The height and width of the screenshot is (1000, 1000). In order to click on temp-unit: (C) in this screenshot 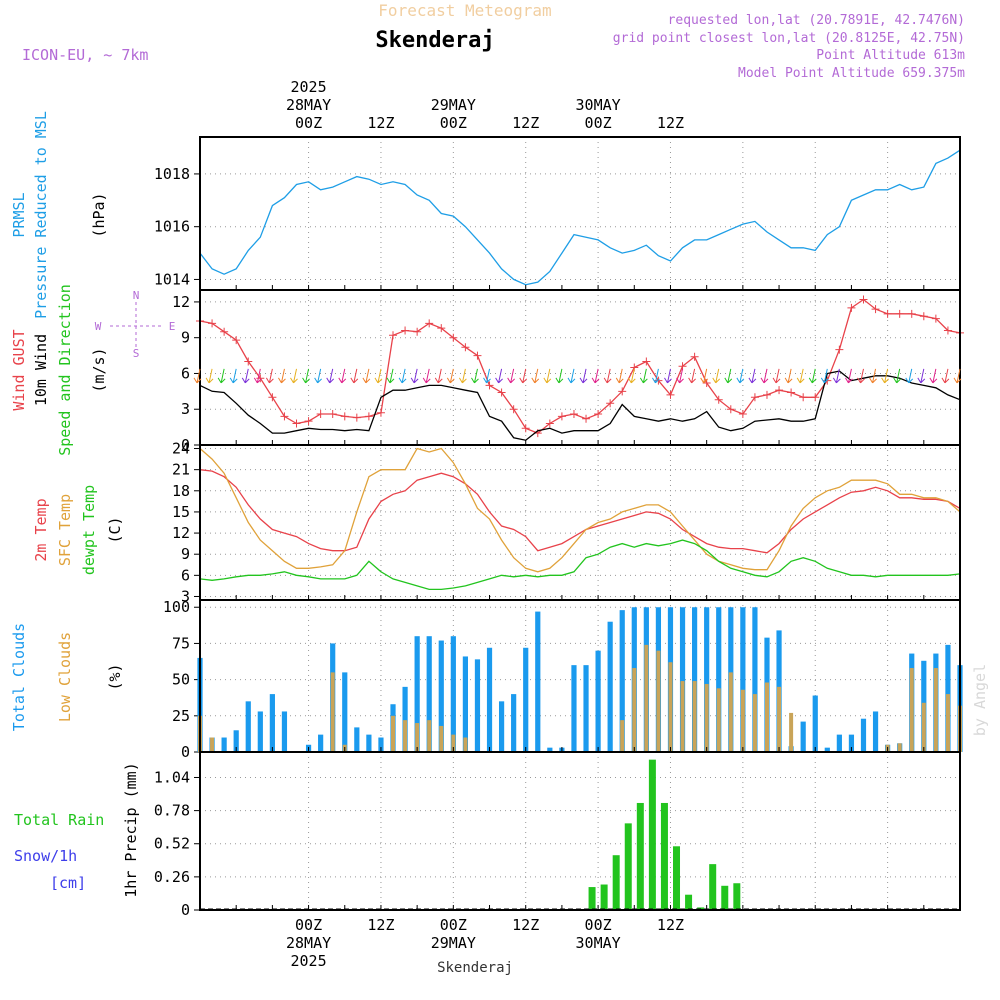, I will do `click(115, 529)`.